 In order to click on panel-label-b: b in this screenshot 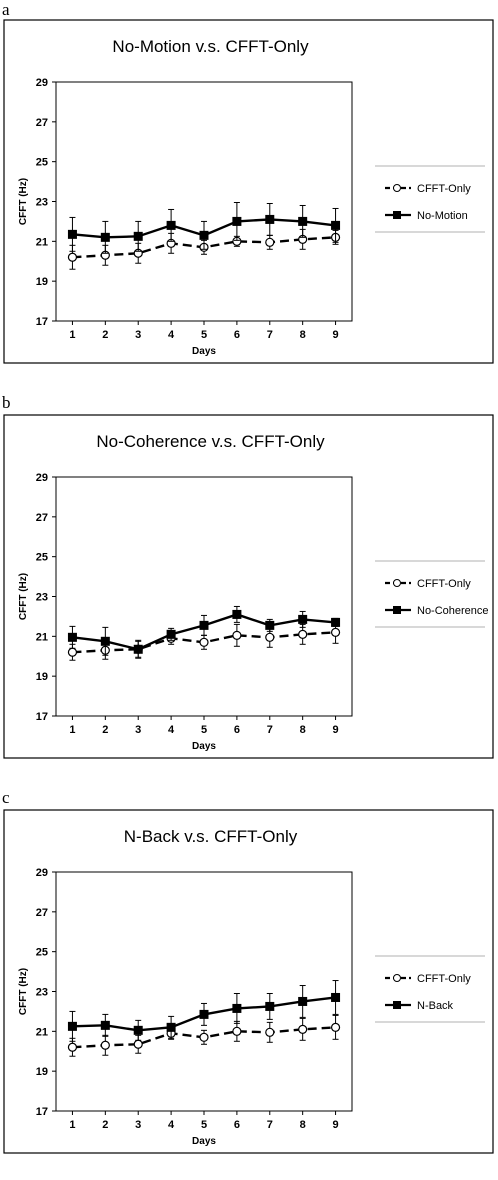, I will do `click(6, 402)`.